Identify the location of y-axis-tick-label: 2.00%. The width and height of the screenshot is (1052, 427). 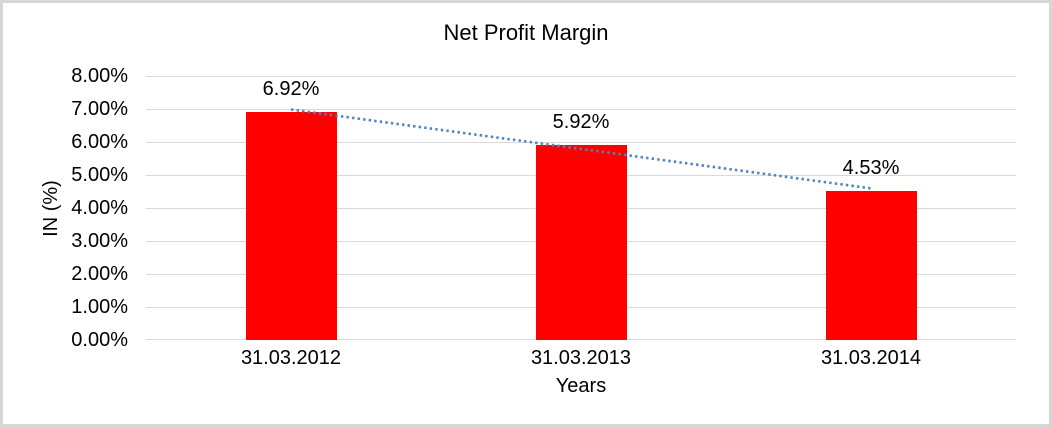
(99, 274).